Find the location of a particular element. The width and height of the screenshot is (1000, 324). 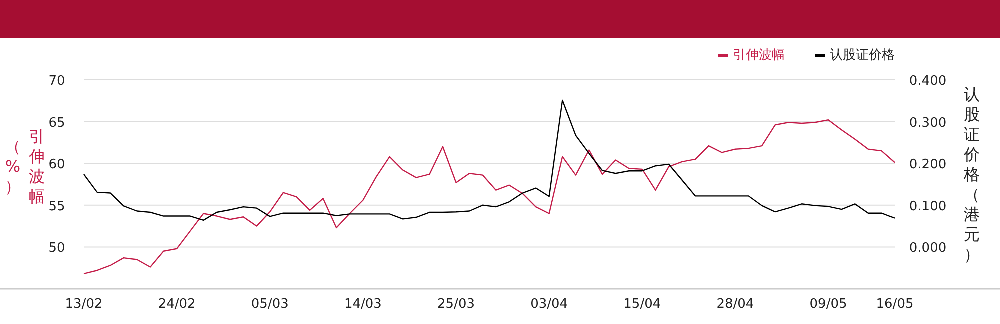

y2-tick-label: 0.400 is located at coordinates (928, 81).